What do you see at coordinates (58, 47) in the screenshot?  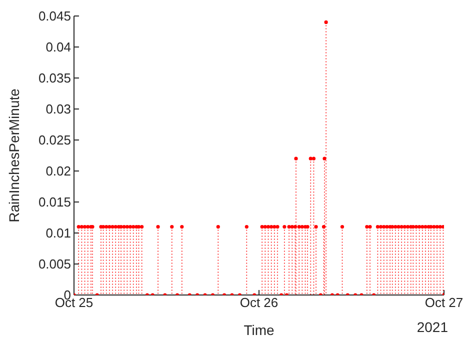 I see `y-tick-label: 0.04` at bounding box center [58, 47].